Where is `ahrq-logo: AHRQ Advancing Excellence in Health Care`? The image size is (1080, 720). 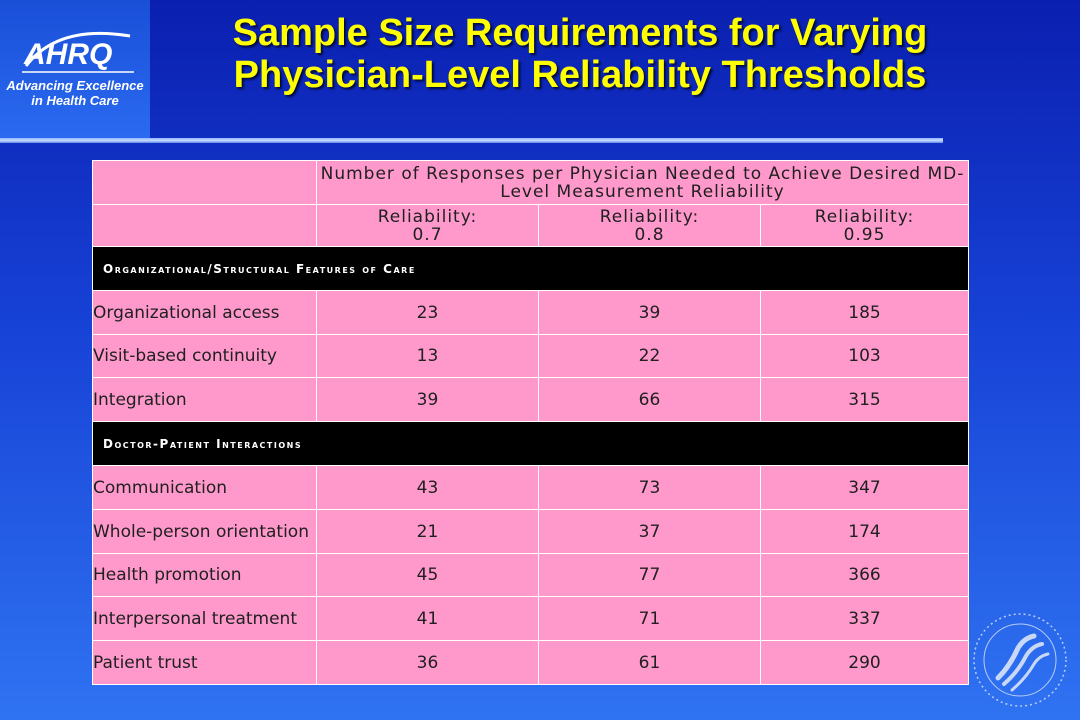 ahrq-logo: AHRQ Advancing Excellence in Health Care is located at coordinates (75, 69).